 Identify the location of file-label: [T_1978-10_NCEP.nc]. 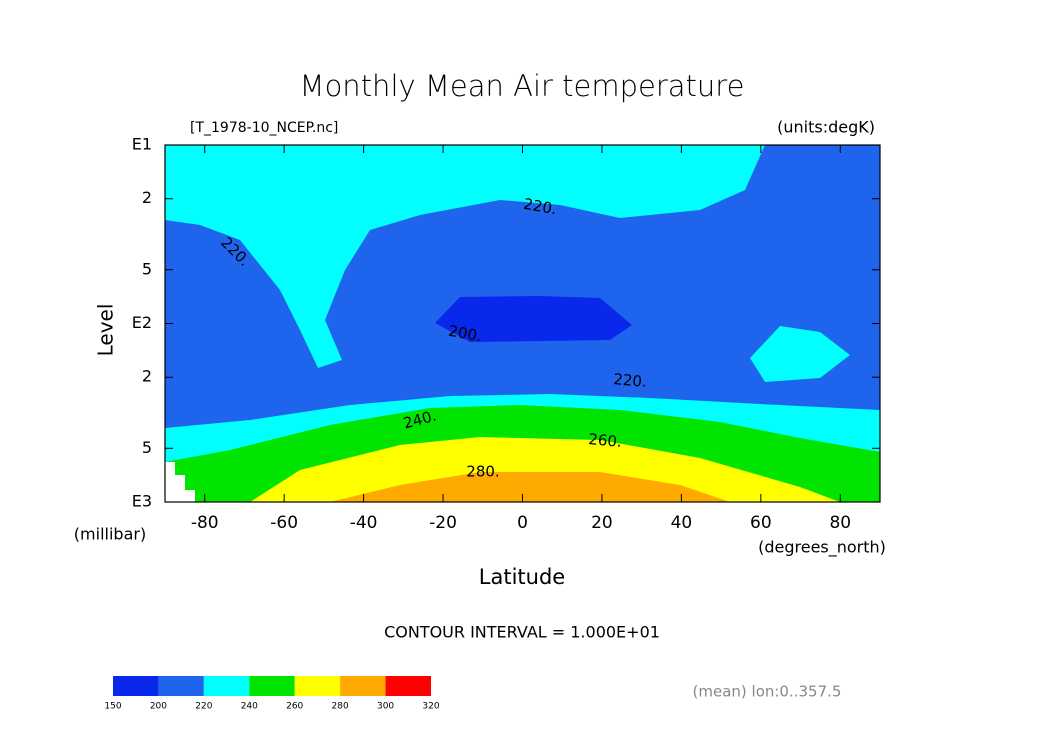
(264, 128).